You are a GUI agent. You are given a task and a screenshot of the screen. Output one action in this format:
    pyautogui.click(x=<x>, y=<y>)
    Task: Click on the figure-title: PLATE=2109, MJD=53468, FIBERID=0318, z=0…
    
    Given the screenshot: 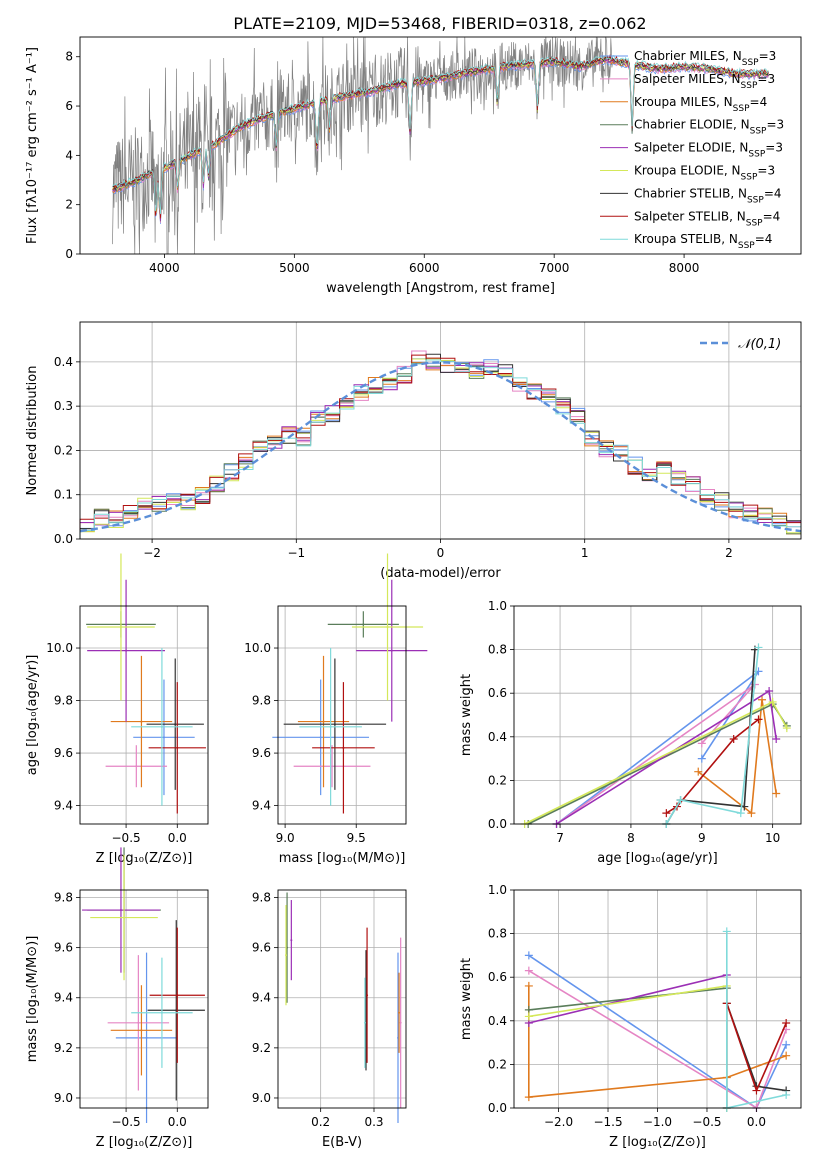 What is the action you would take?
    pyautogui.click(x=439, y=23)
    